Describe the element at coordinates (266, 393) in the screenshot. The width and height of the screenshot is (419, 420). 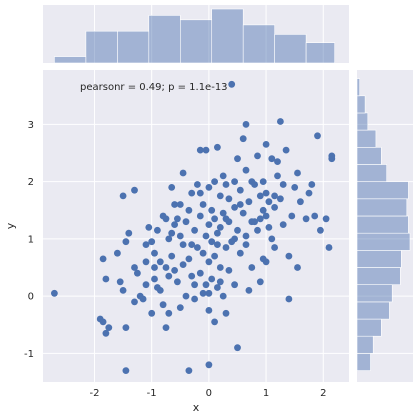
I see `x-tick-label: 1` at that location.